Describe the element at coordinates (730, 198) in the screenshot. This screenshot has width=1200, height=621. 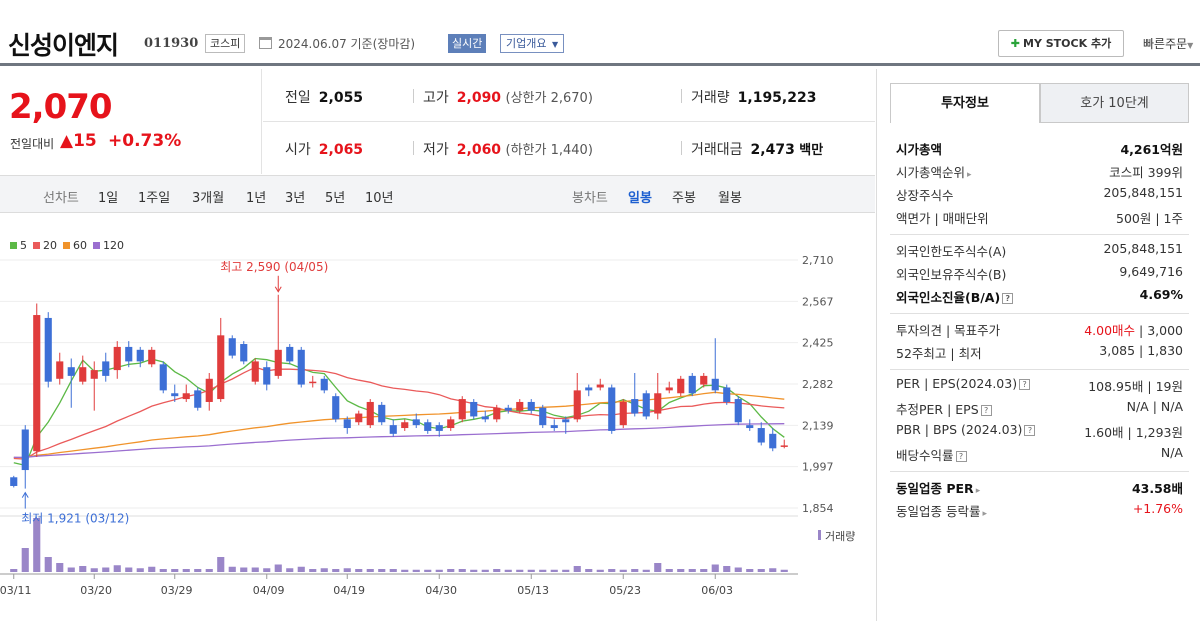
I see `candle-monthly: 월봉` at that location.